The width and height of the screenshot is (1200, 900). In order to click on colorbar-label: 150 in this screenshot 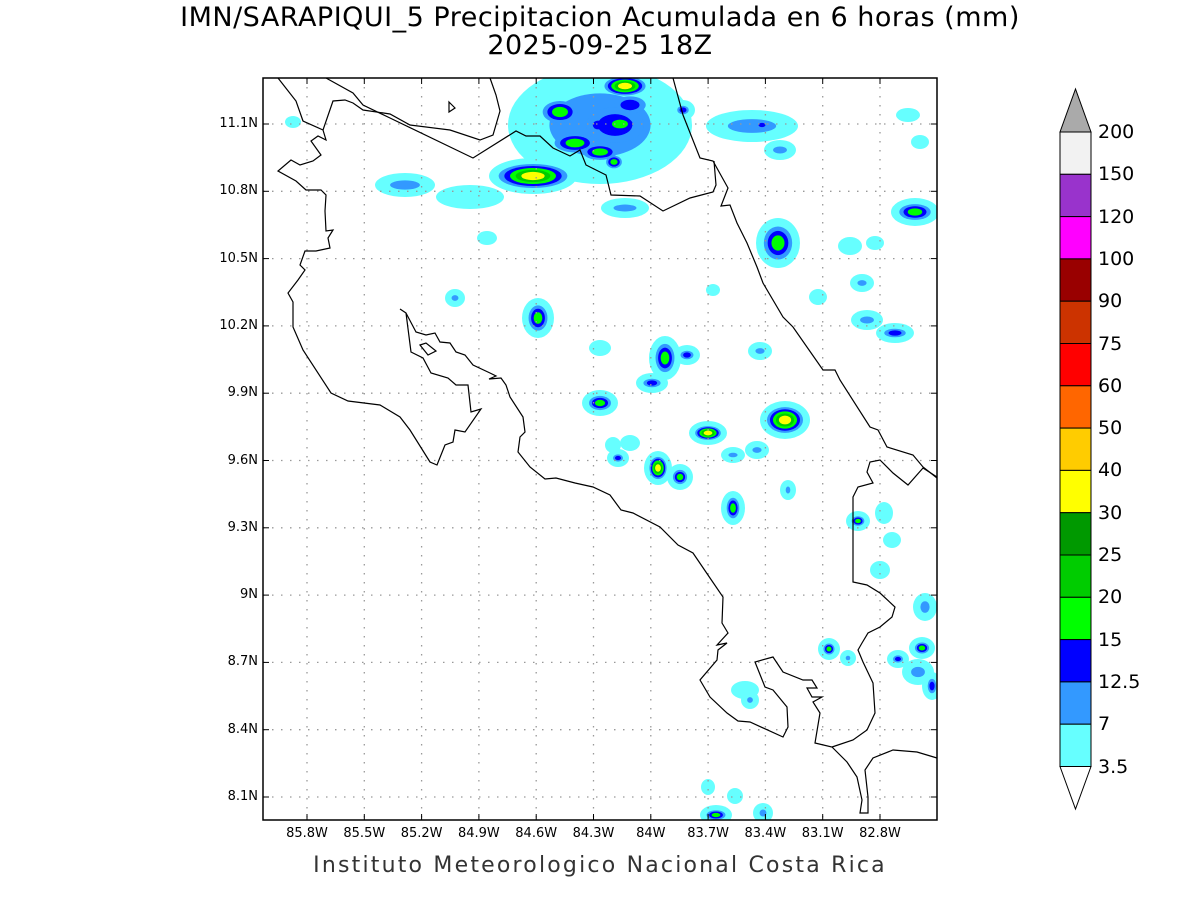, I will do `click(1116, 174)`.